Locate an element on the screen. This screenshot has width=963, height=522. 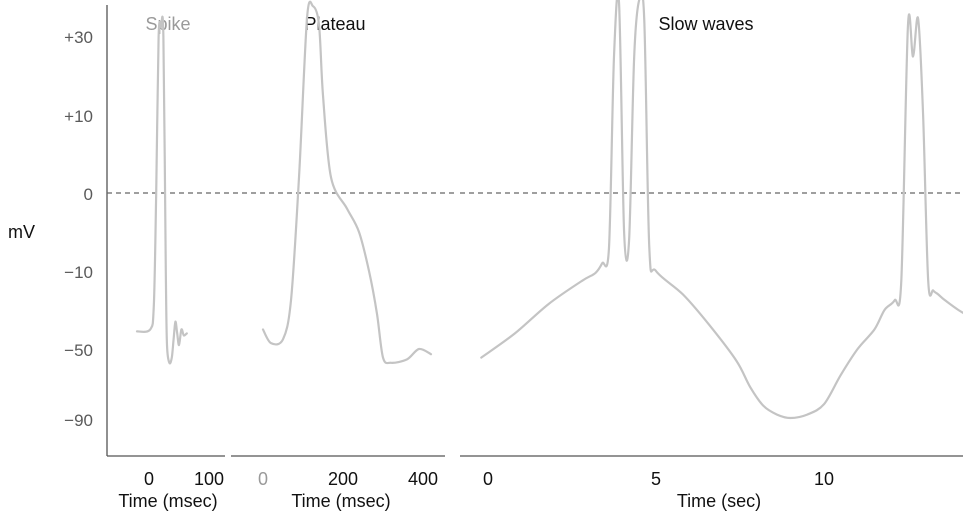
x-tick-label-plateau: 400 is located at coordinates (423, 479).